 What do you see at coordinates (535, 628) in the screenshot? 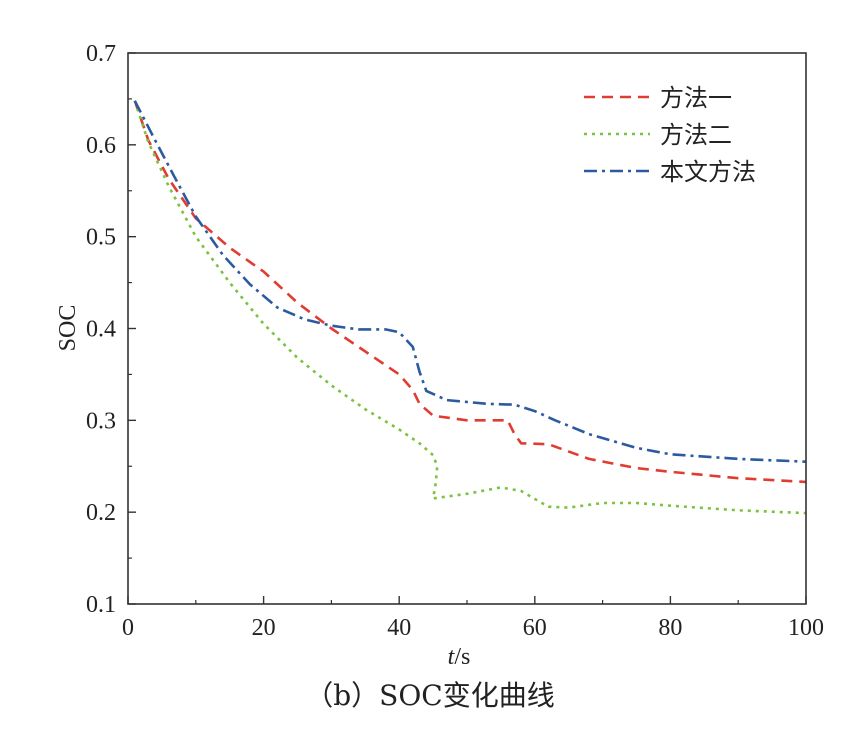
I see `x-tick-label: 60` at bounding box center [535, 628].